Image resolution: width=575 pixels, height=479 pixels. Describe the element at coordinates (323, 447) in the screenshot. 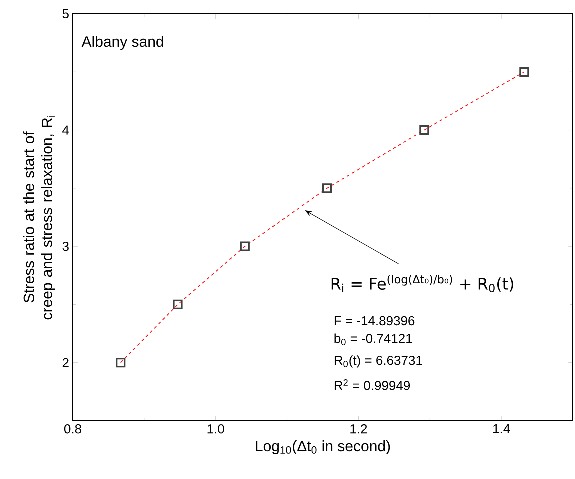

I see `x-axis-title: Log$_{10}$(Δt$_{0}$ in second)` at that location.